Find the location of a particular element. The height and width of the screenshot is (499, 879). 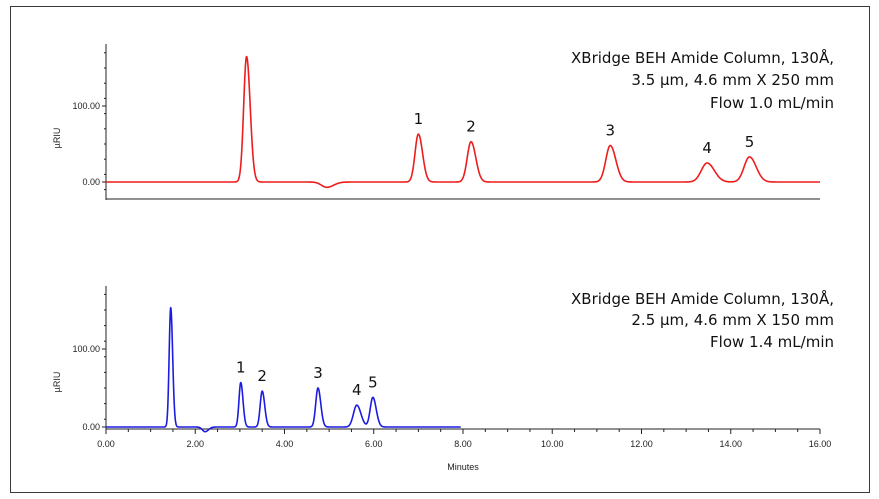

x-tick-label: 12.00 is located at coordinates (641, 444).